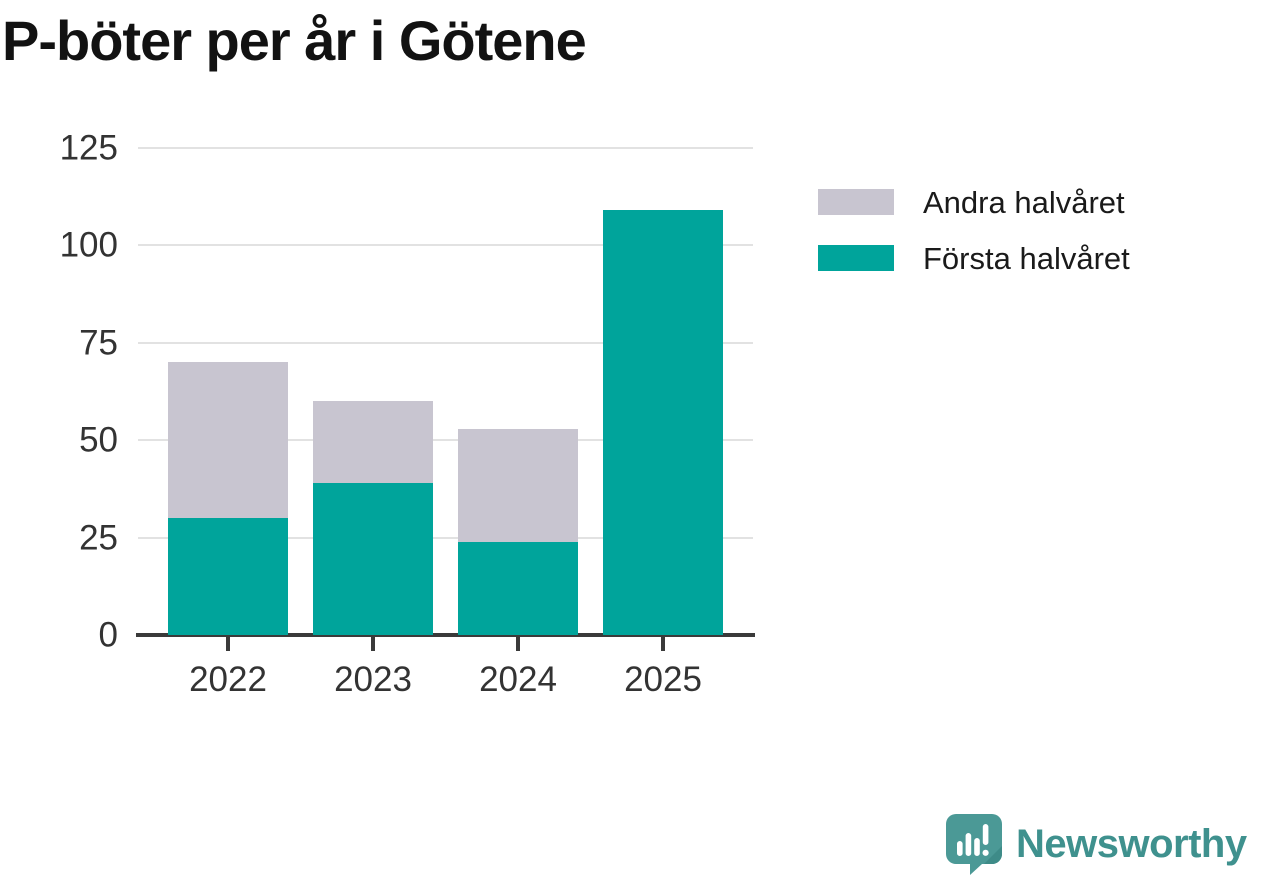  I want to click on legend-label: Första halvåret, so click(1026, 258).